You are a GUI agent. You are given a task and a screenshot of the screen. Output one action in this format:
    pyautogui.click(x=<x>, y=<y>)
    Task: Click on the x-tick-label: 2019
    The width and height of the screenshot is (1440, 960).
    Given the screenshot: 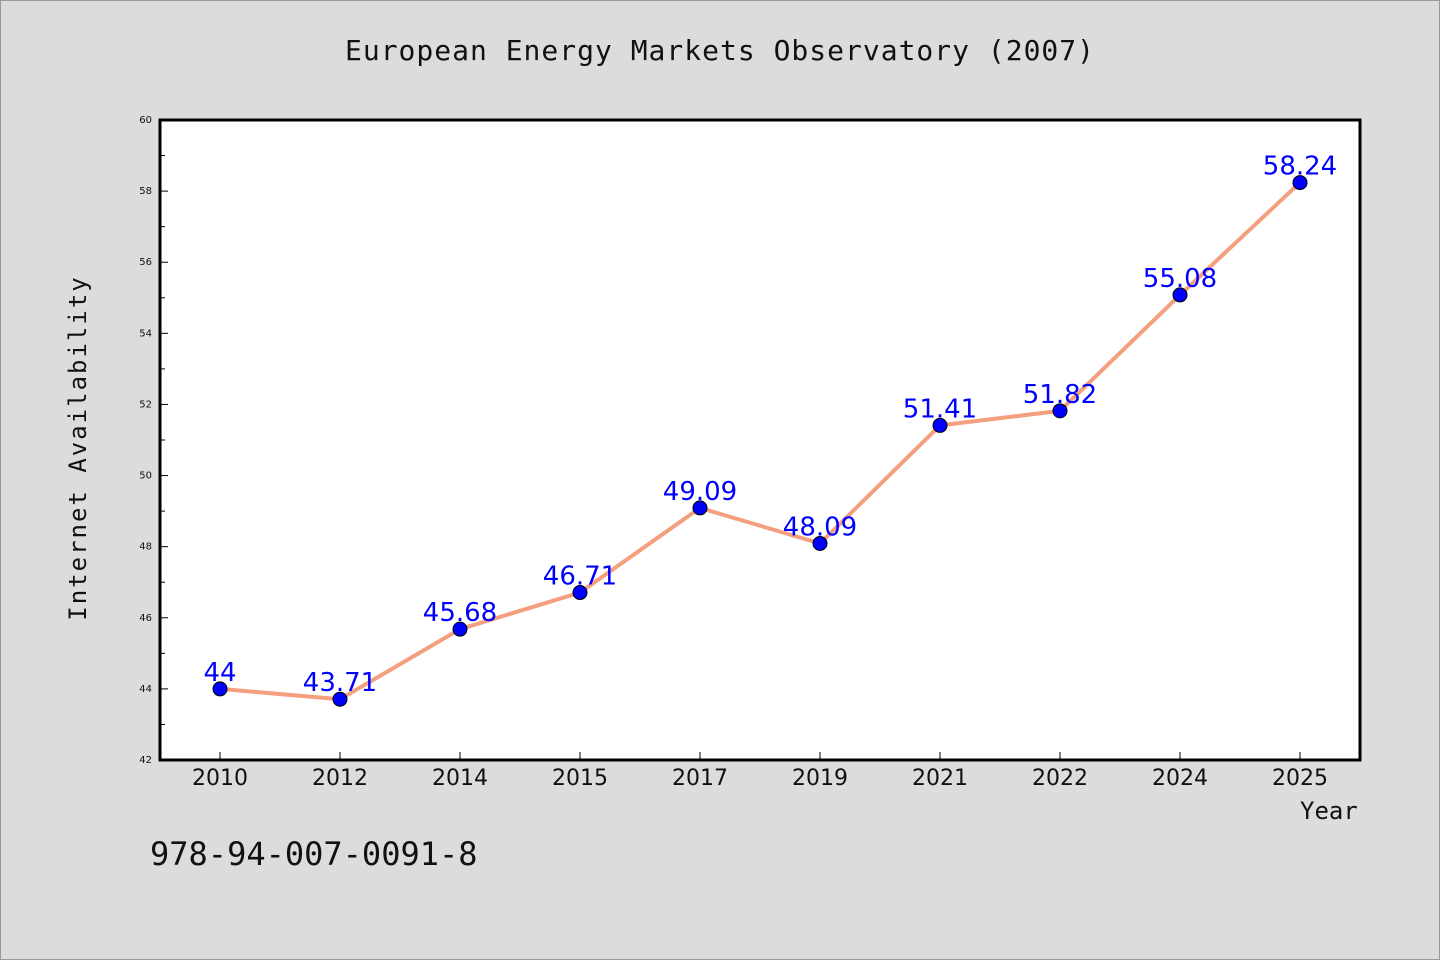 What is the action you would take?
    pyautogui.click(x=820, y=778)
    